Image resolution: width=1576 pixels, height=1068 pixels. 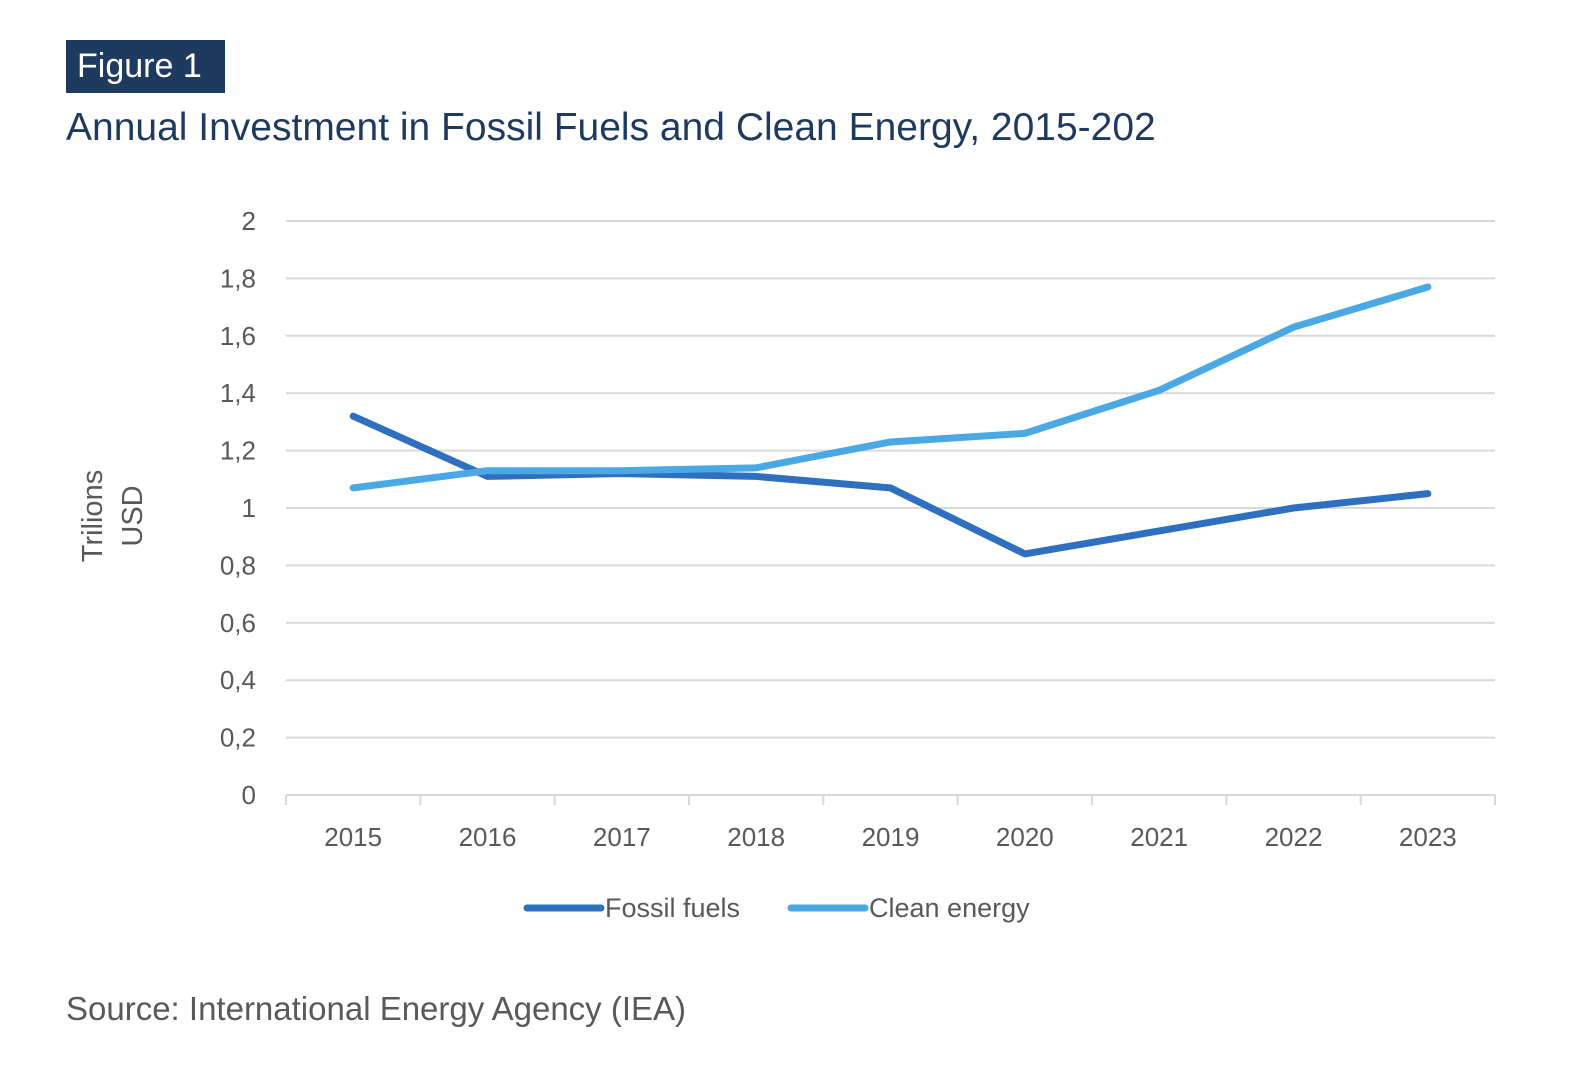 What do you see at coordinates (488, 837) in the screenshot?
I see `x-tick-label: 2016` at bounding box center [488, 837].